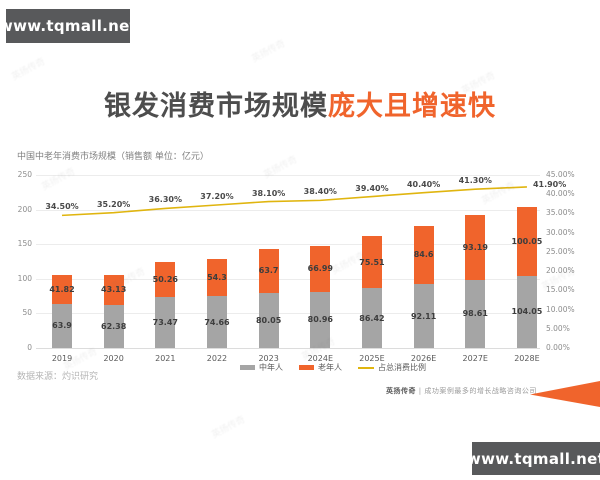  Describe the element at coordinates (423, 358) in the screenshot. I see `x-axis-label: 2026E` at that location.